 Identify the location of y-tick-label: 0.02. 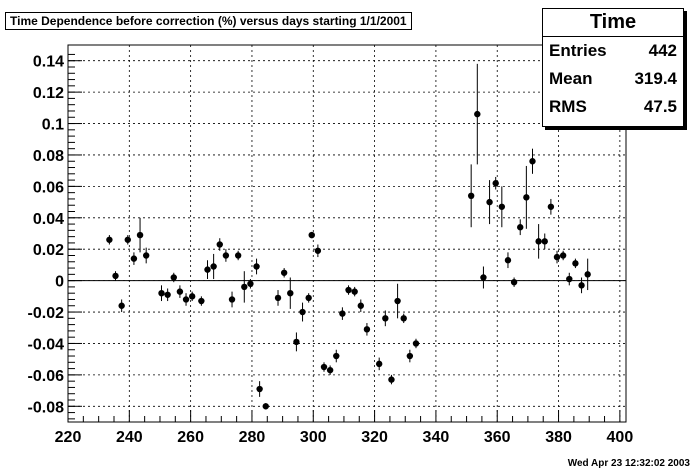
(48, 250).